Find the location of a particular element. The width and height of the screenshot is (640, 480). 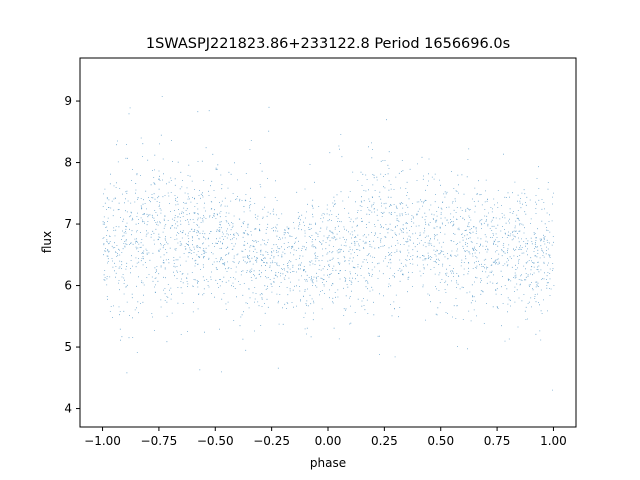

y-tick-label: 5 is located at coordinates (68, 347).